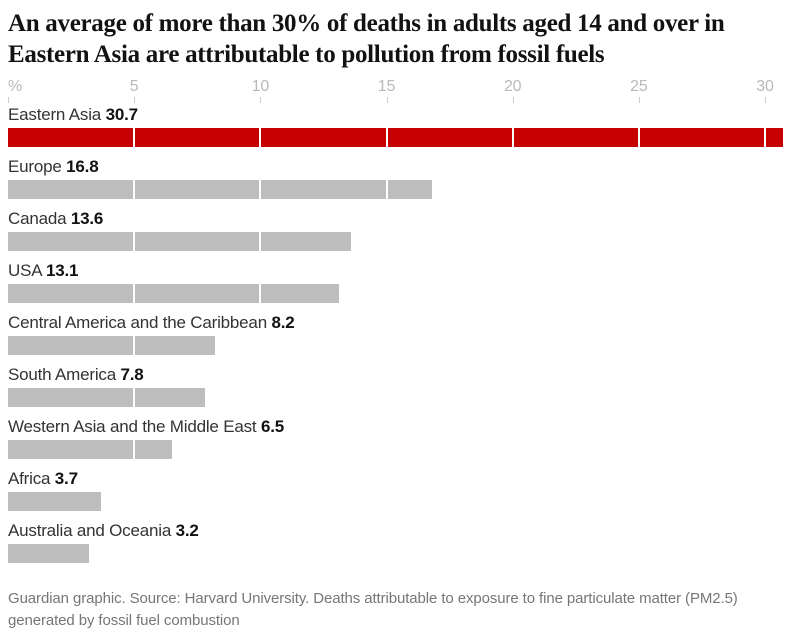 Image resolution: width=805 pixels, height=634 pixels. What do you see at coordinates (260, 86) in the screenshot?
I see `x-axis-tick-label: 10` at bounding box center [260, 86].